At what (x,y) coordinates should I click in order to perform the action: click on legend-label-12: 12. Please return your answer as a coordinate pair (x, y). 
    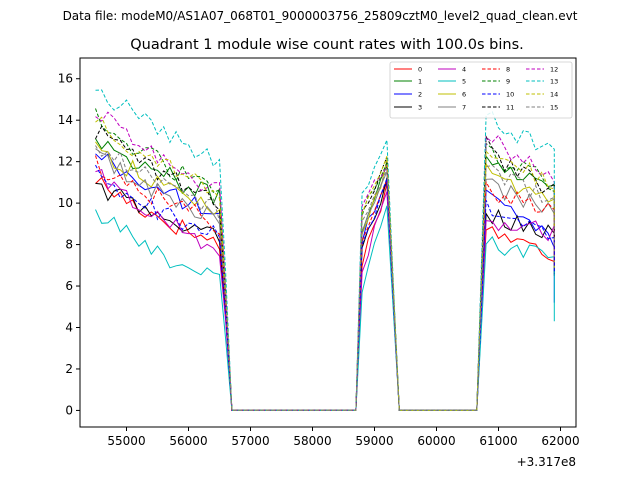
    Looking at the image, I should click on (554, 70).